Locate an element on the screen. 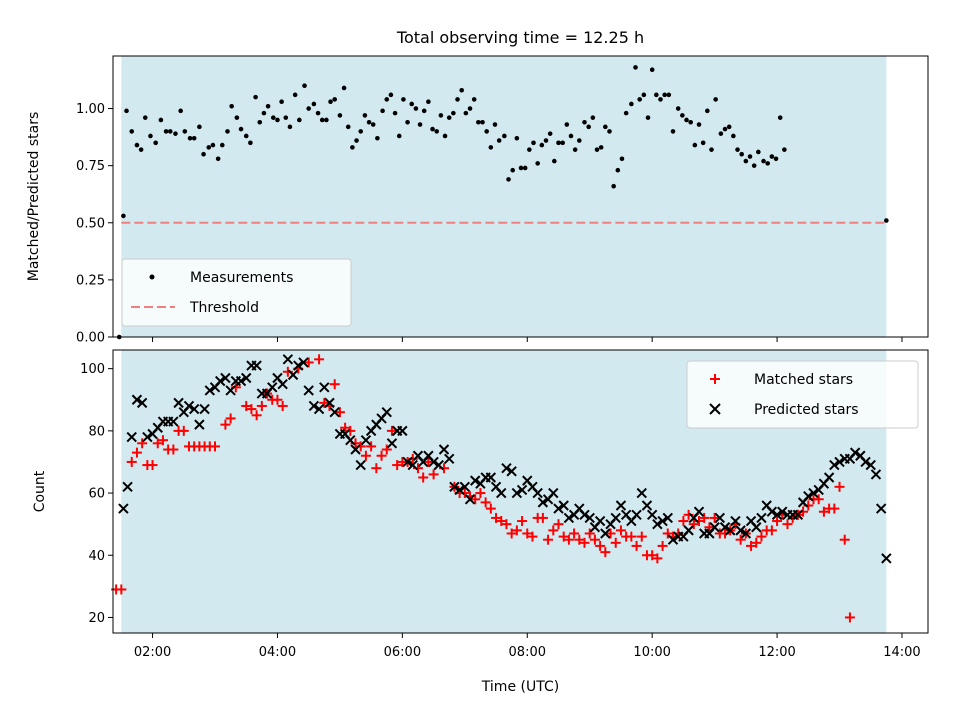 This screenshot has height=720, width=960. legend-matched-marker is located at coordinates (715, 379).